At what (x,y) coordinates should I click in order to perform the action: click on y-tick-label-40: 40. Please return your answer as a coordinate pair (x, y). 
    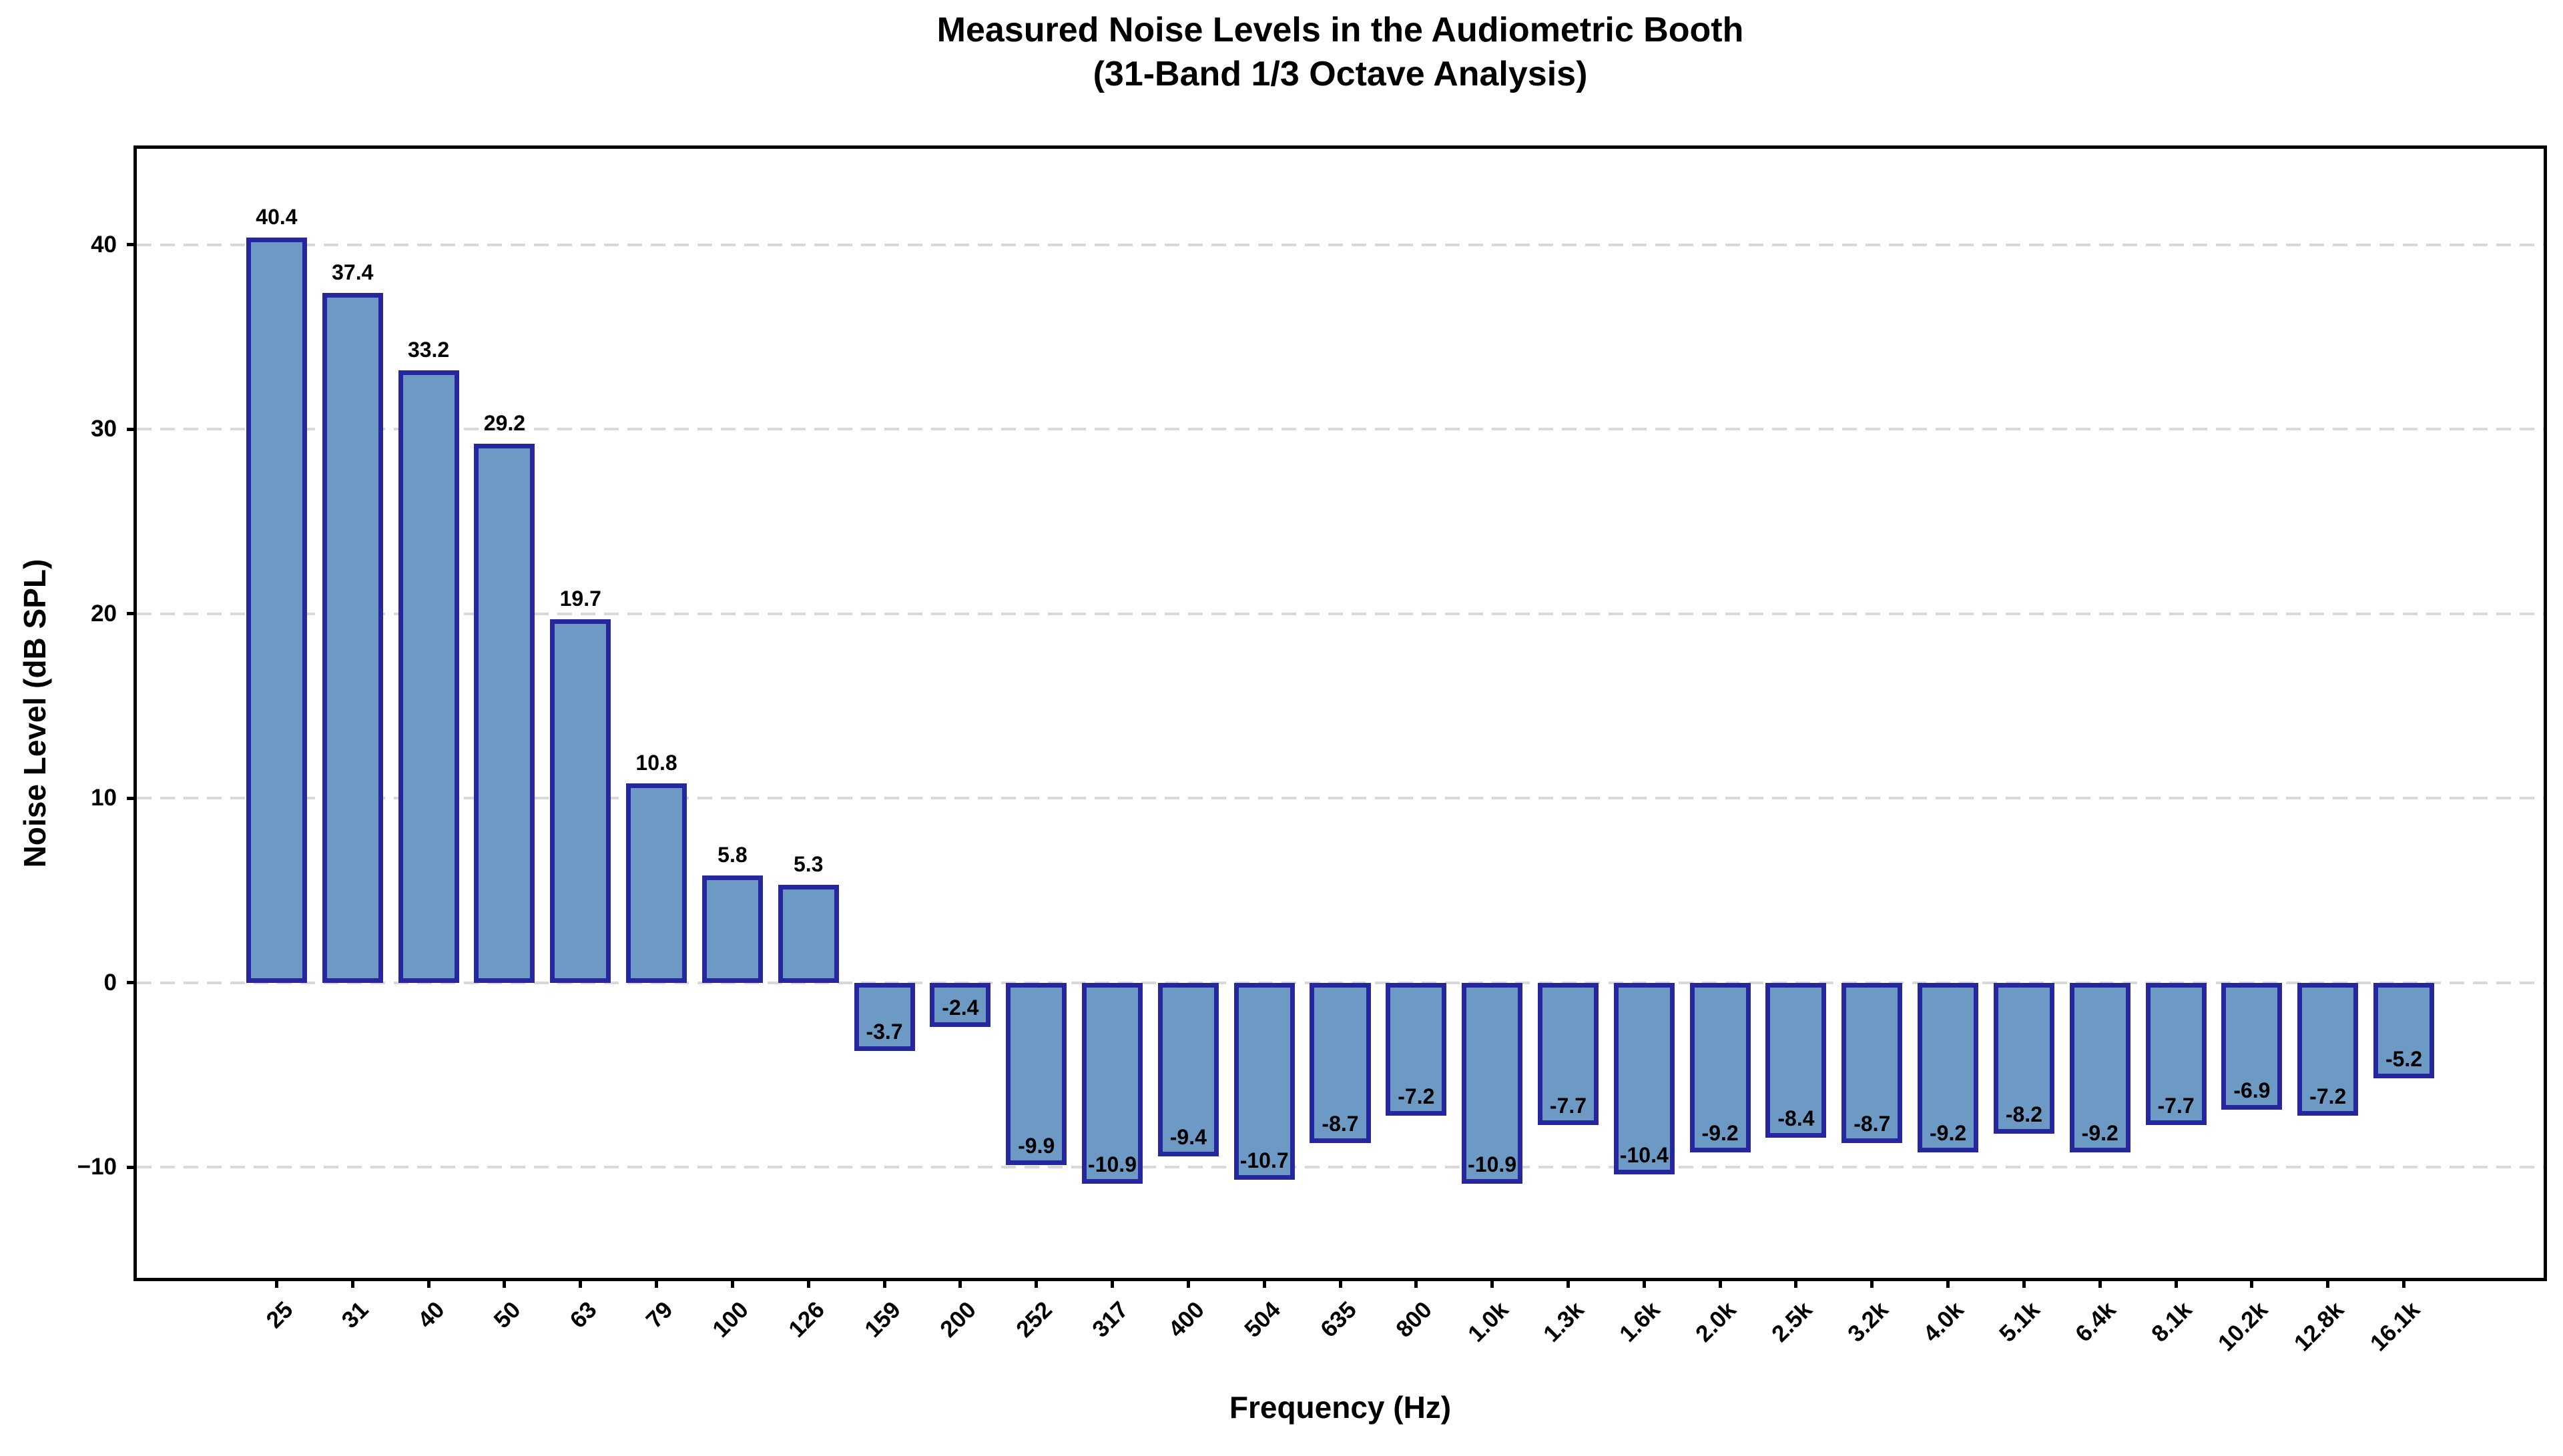
    Looking at the image, I should click on (104, 244).